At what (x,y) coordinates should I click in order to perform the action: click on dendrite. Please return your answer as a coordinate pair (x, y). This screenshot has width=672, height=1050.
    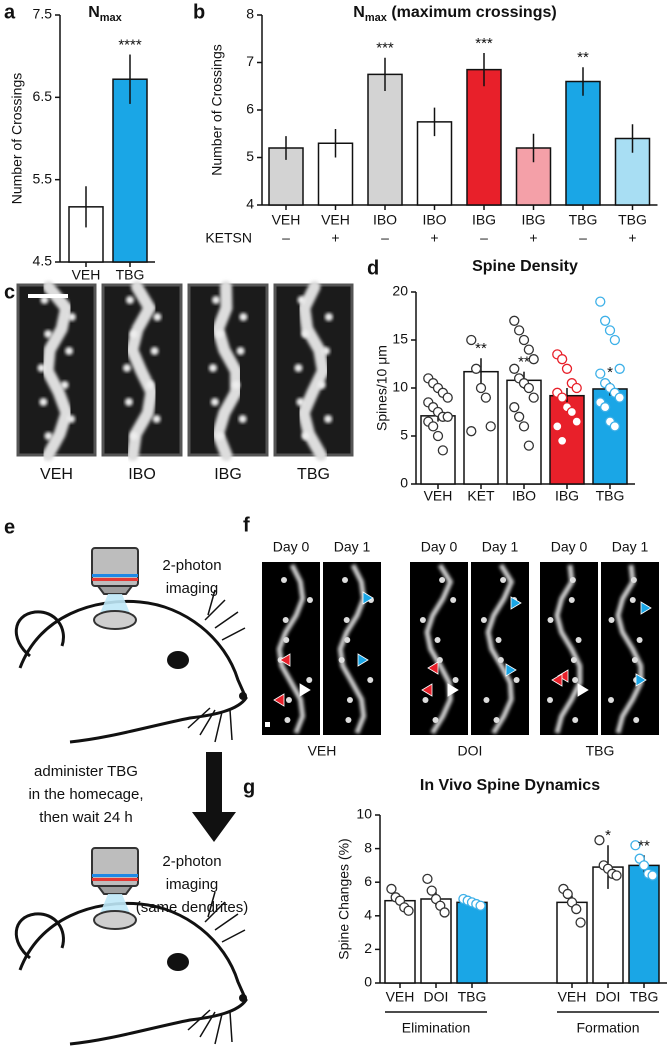
    Looking at the image, I should click on (291, 648).